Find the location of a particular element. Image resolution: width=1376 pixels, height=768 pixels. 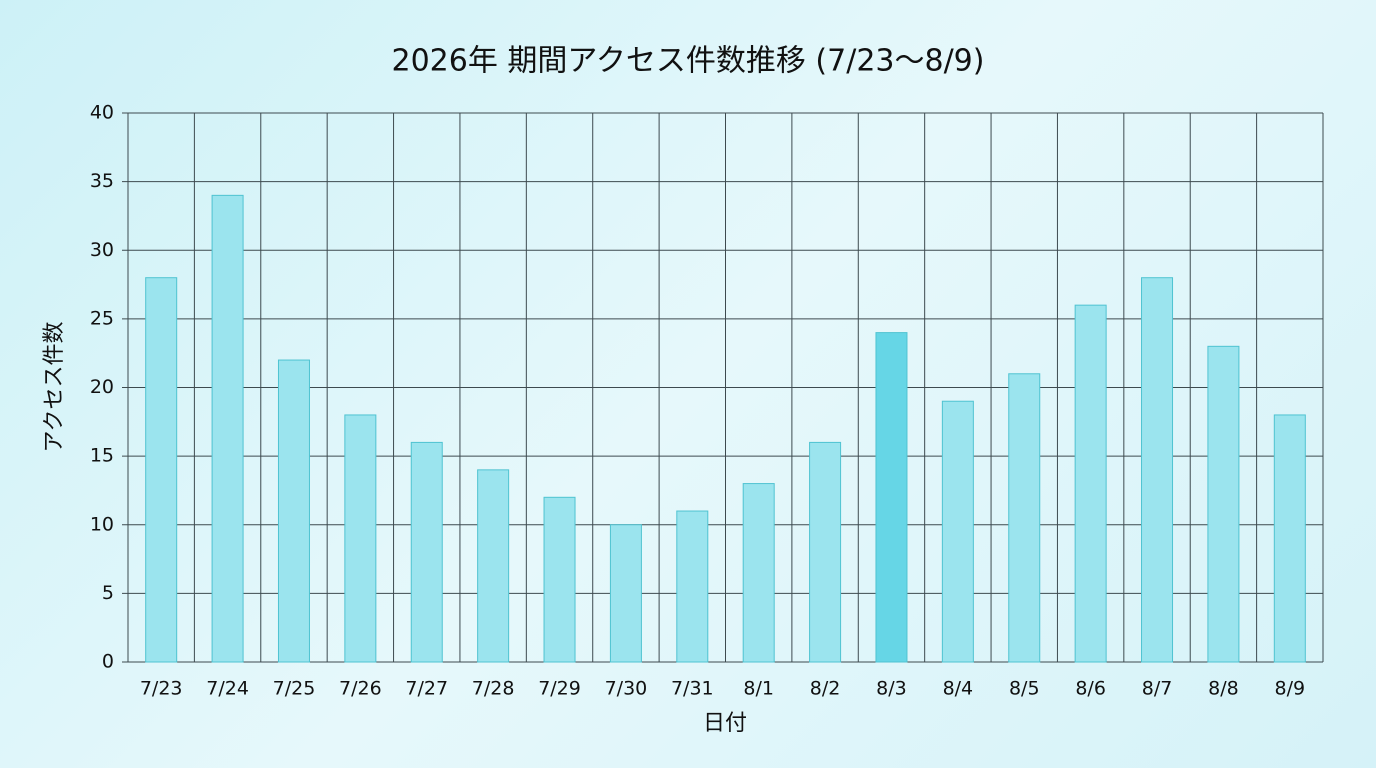

y-tick-label: 30 is located at coordinates (102, 250).